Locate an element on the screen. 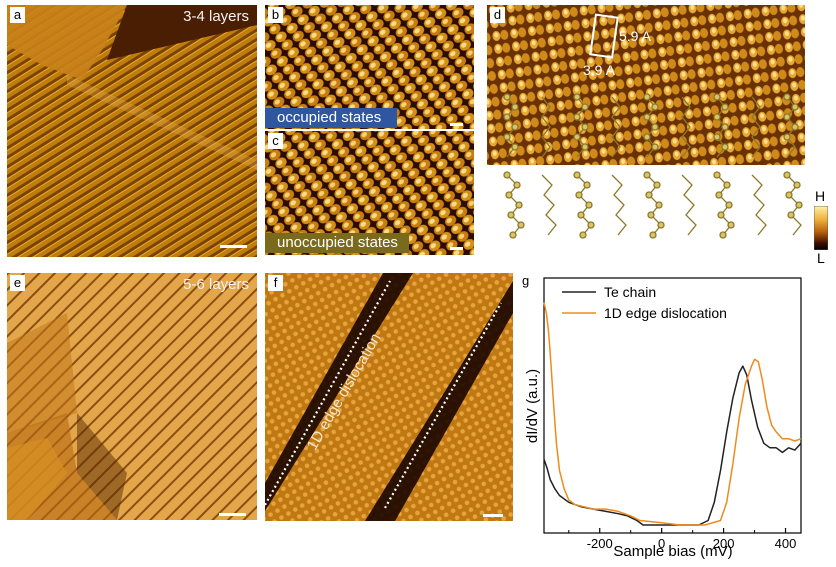  panel-letter-e: e is located at coordinates (17, 283).